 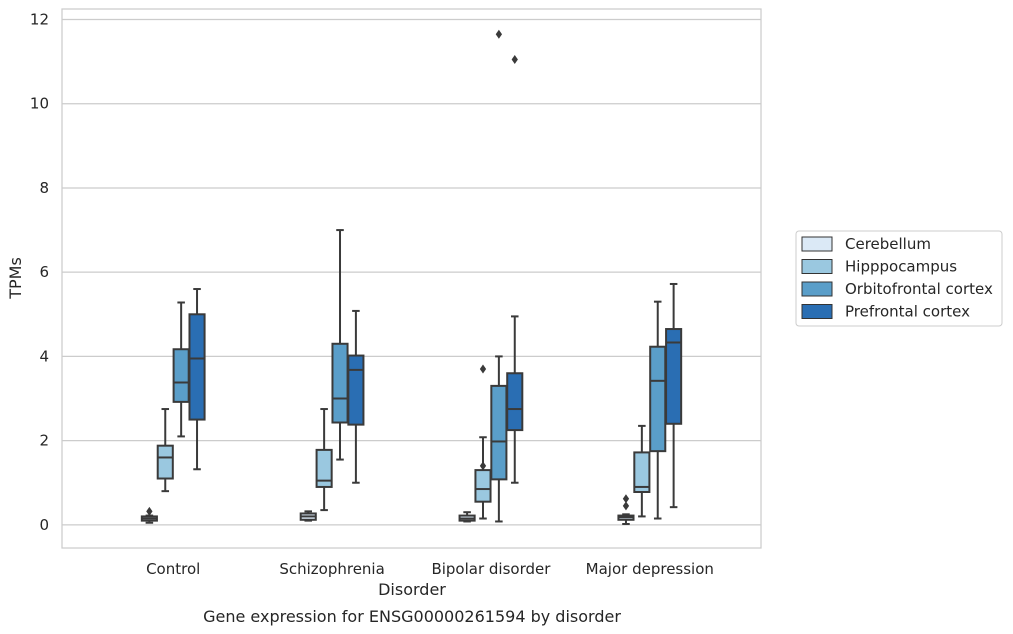 I want to click on legend-label: Orbitofrontal cortex, so click(x=919, y=289).